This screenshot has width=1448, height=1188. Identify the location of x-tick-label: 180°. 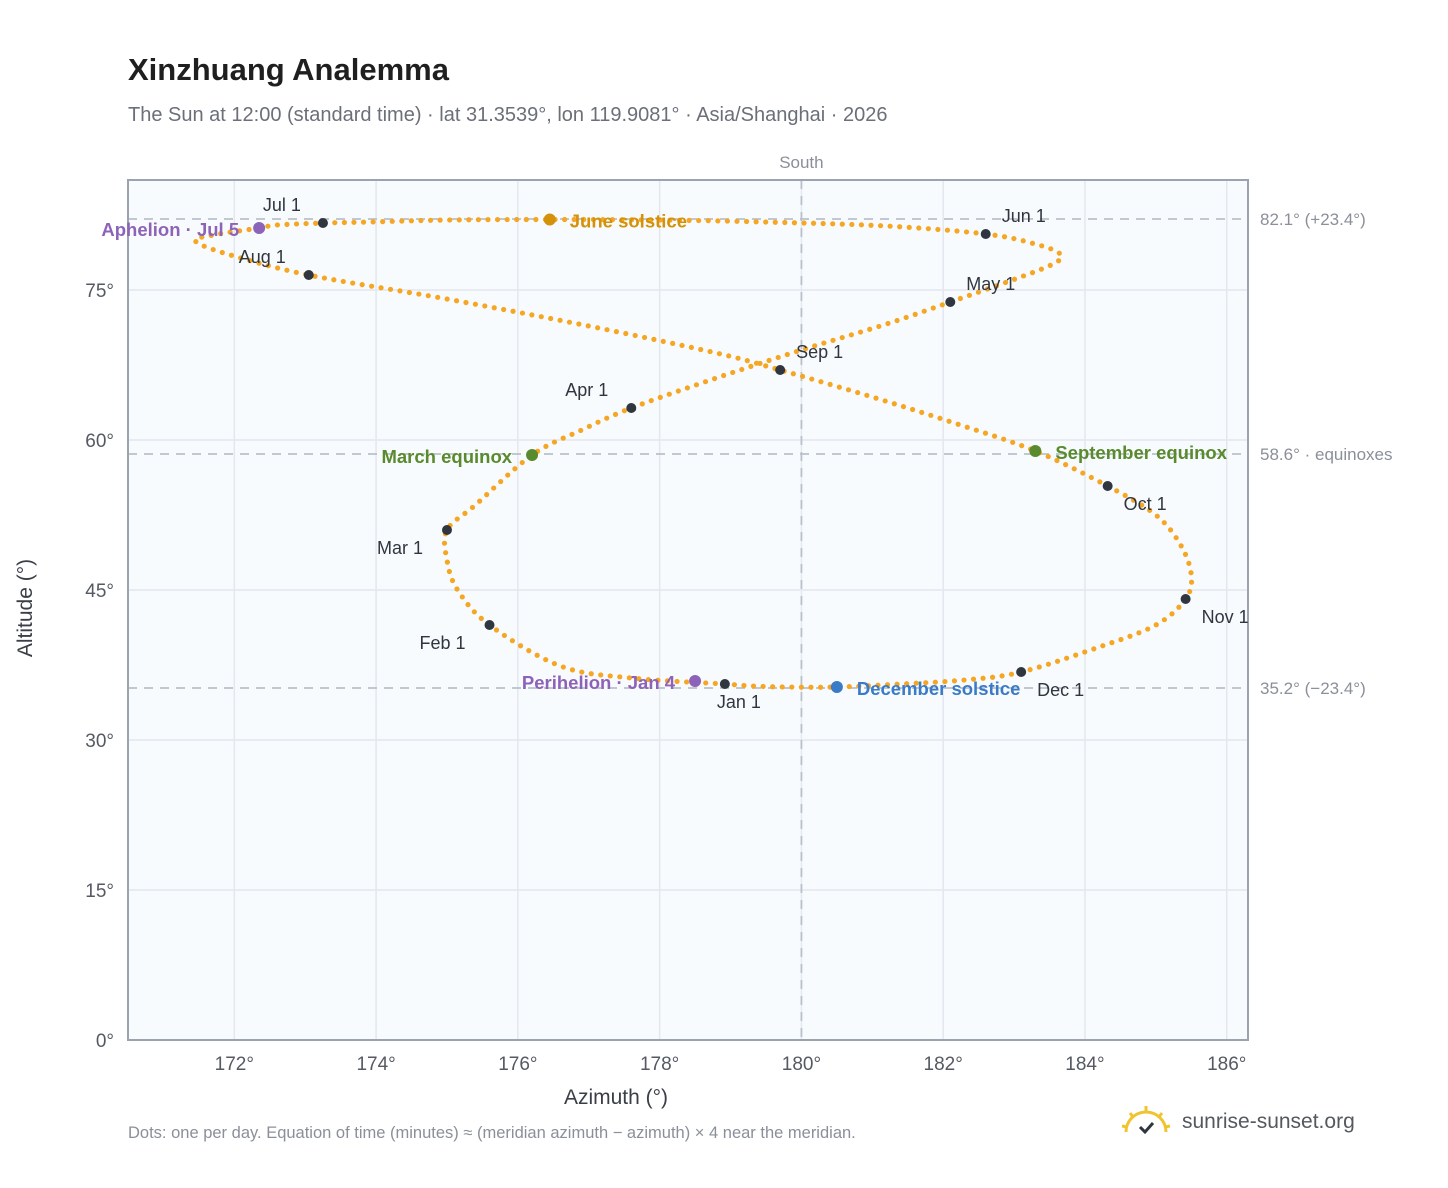
(801, 1064).